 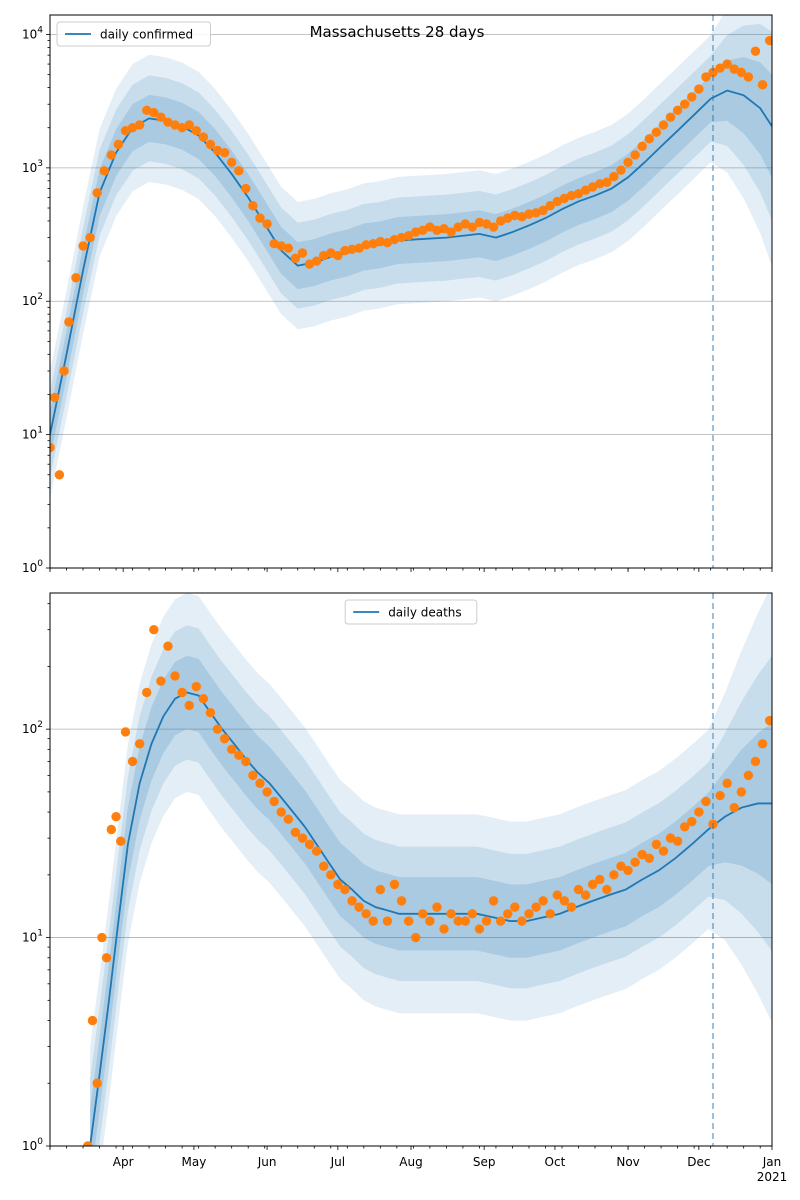 I want to click on legend: daily deaths, so click(x=411, y=612).